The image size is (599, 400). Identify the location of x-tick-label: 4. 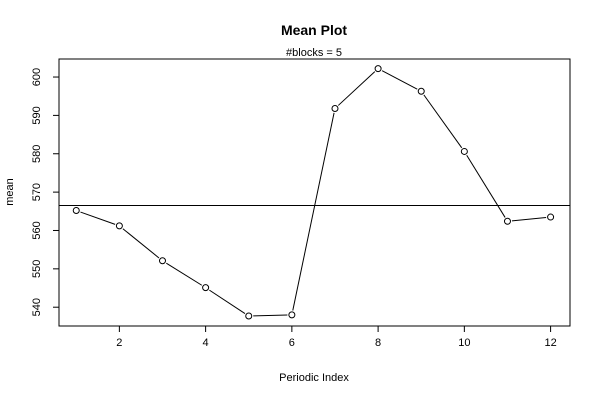
(206, 343).